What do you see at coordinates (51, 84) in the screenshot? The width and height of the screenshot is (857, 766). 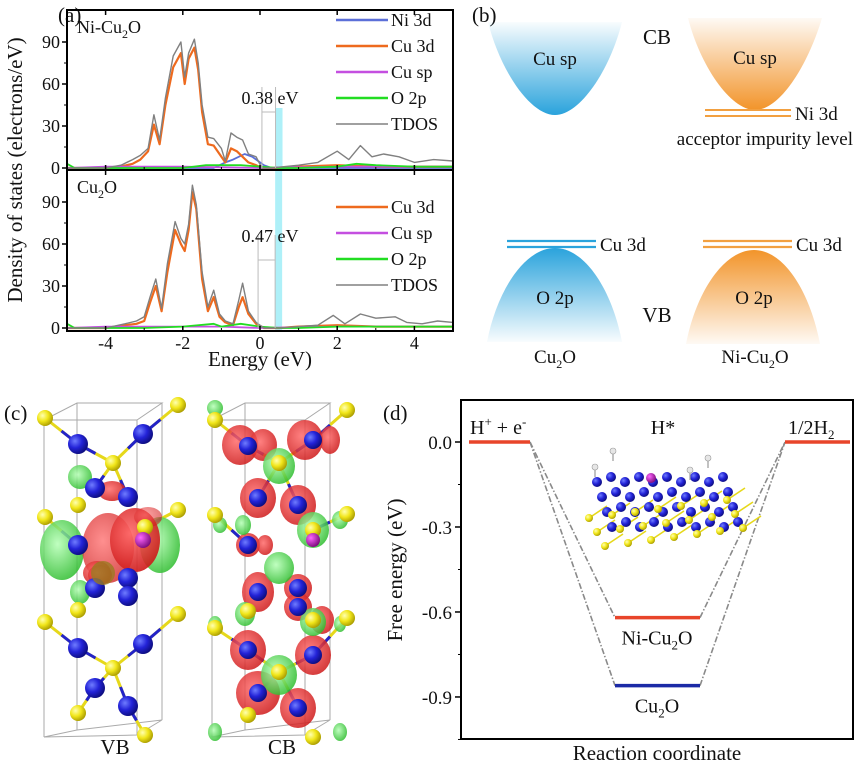 I see `y-tick-label: 60` at bounding box center [51, 84].